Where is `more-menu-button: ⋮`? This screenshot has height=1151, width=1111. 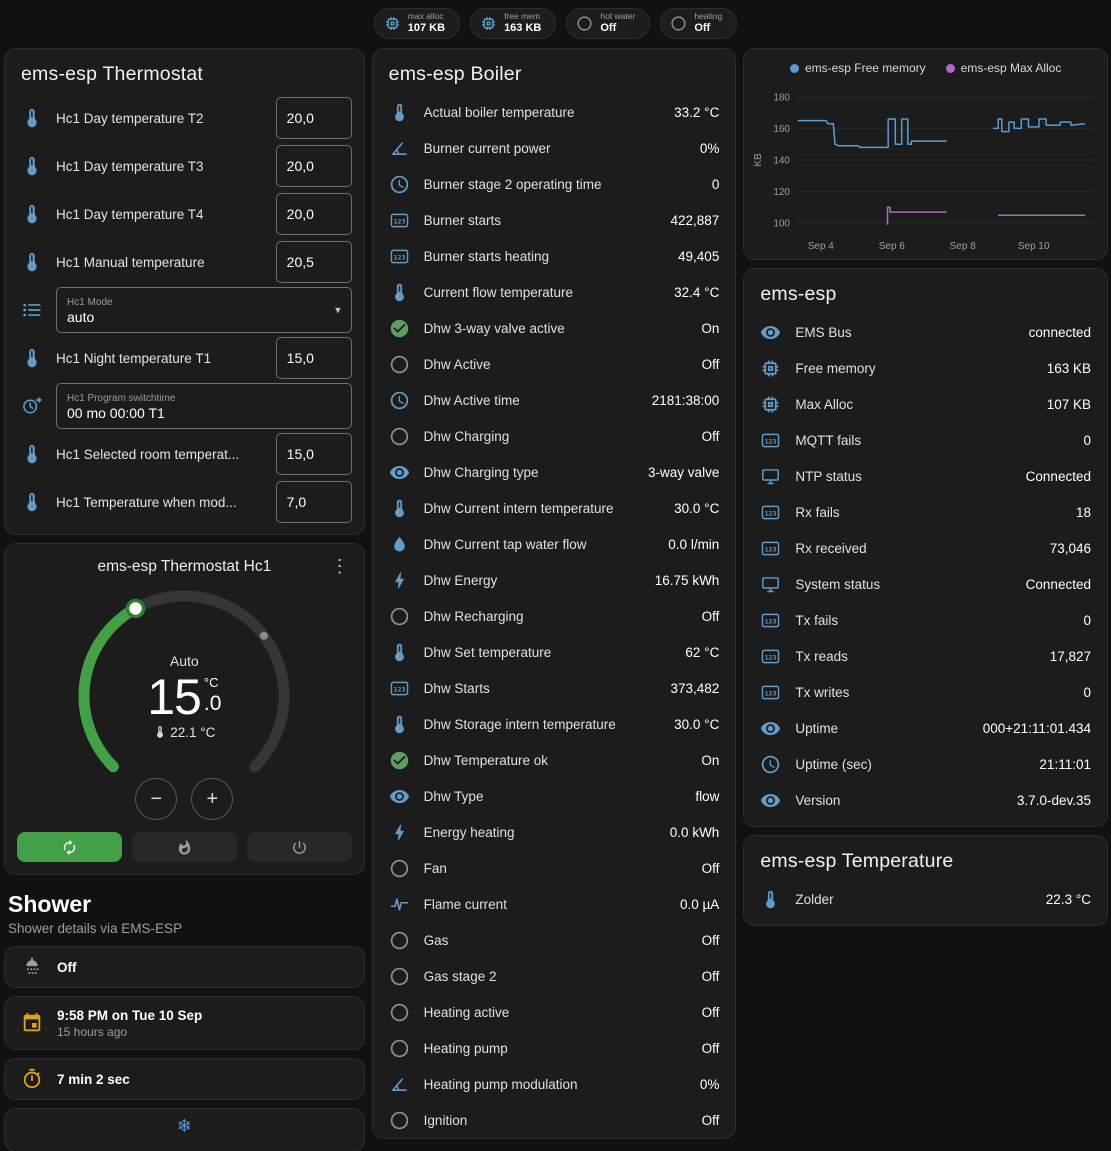 more-menu-button: ⋮ is located at coordinates (339, 566).